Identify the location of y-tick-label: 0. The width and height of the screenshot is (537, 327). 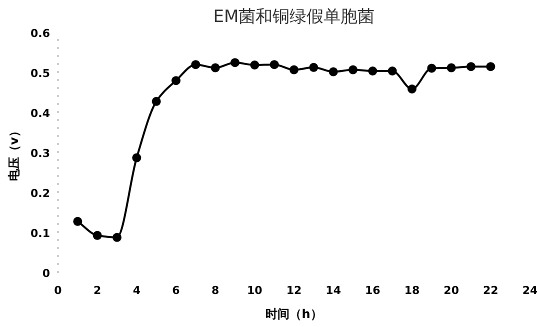
(46, 273).